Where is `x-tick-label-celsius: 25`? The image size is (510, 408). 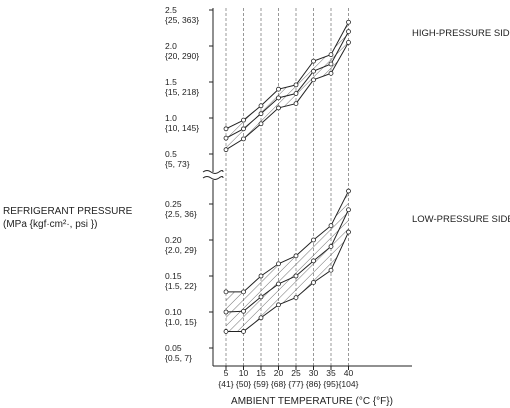
x-tick-label-celsius: 25 is located at coordinates (296, 373).